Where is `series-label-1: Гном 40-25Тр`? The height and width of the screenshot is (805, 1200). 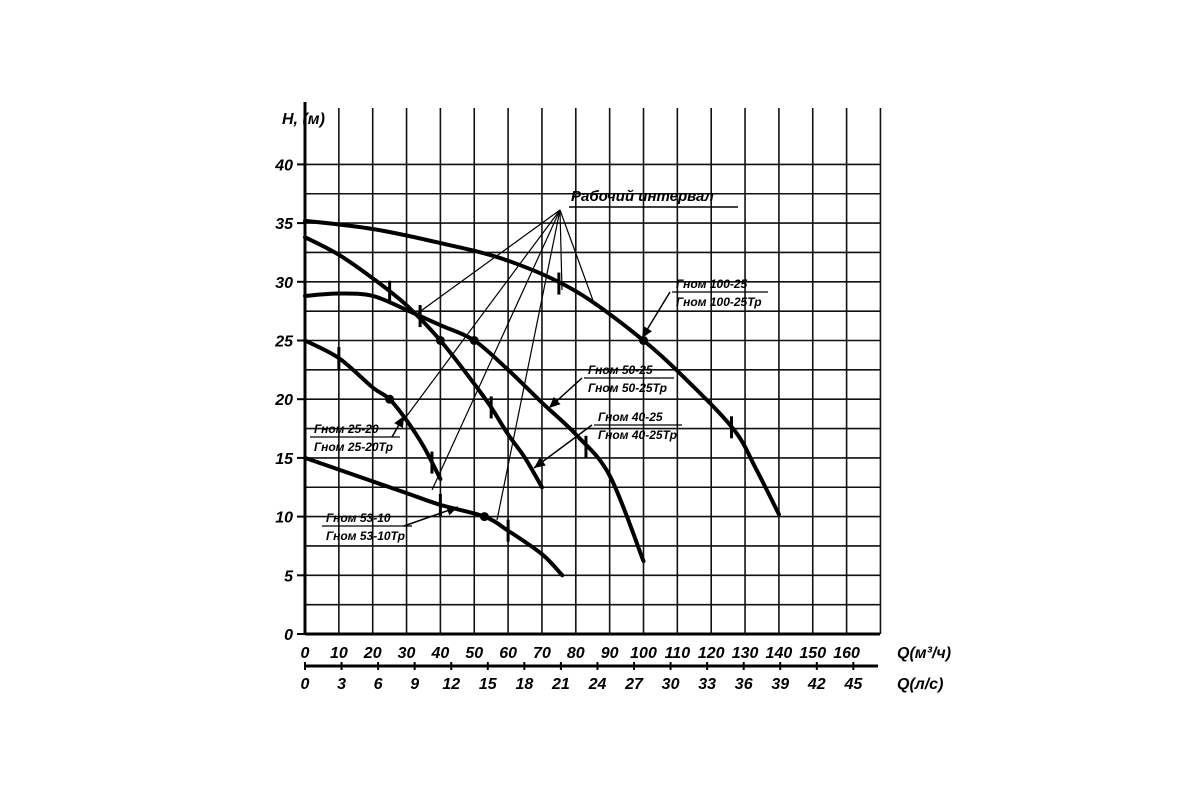
series-label-1: Гном 40-25Тр is located at coordinates (637, 435).